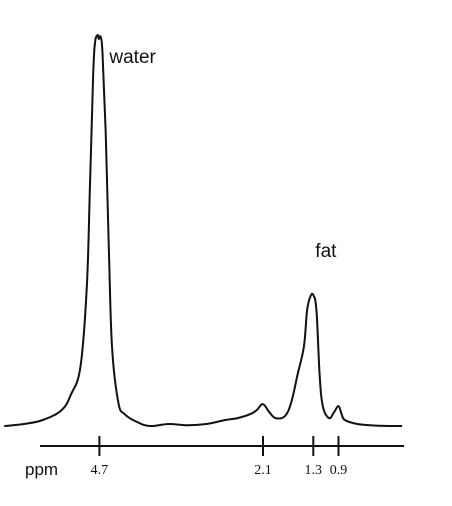  I want to click on annotation-0: water, so click(132, 57).